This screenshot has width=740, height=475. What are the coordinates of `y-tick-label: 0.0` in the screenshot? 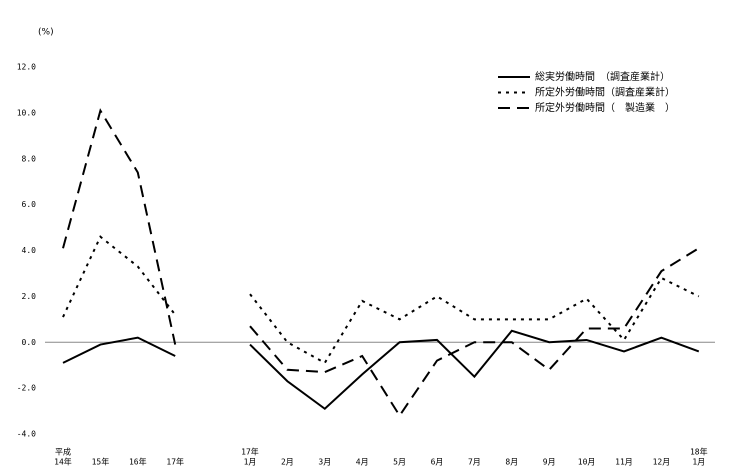 It's located at (29, 342).